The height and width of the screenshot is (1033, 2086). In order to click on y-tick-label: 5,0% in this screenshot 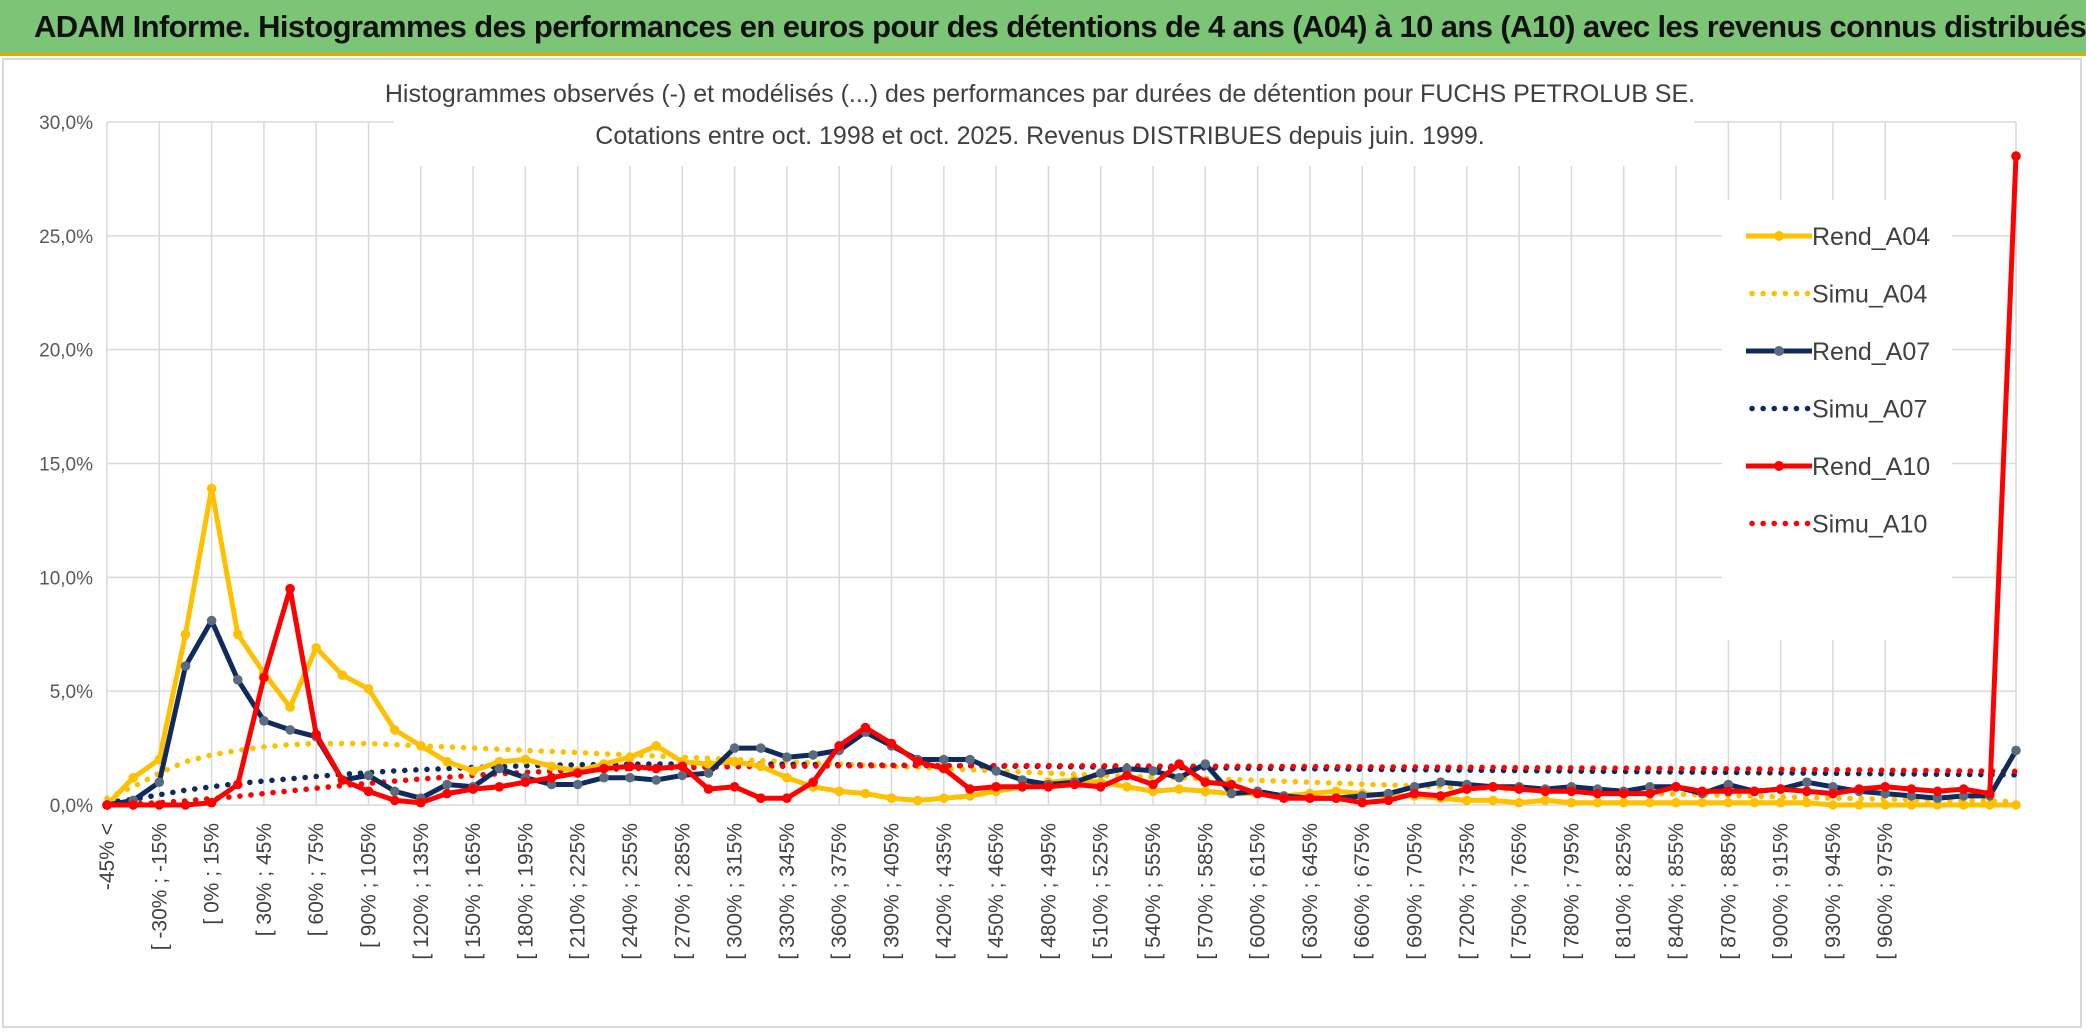, I will do `click(71, 692)`.